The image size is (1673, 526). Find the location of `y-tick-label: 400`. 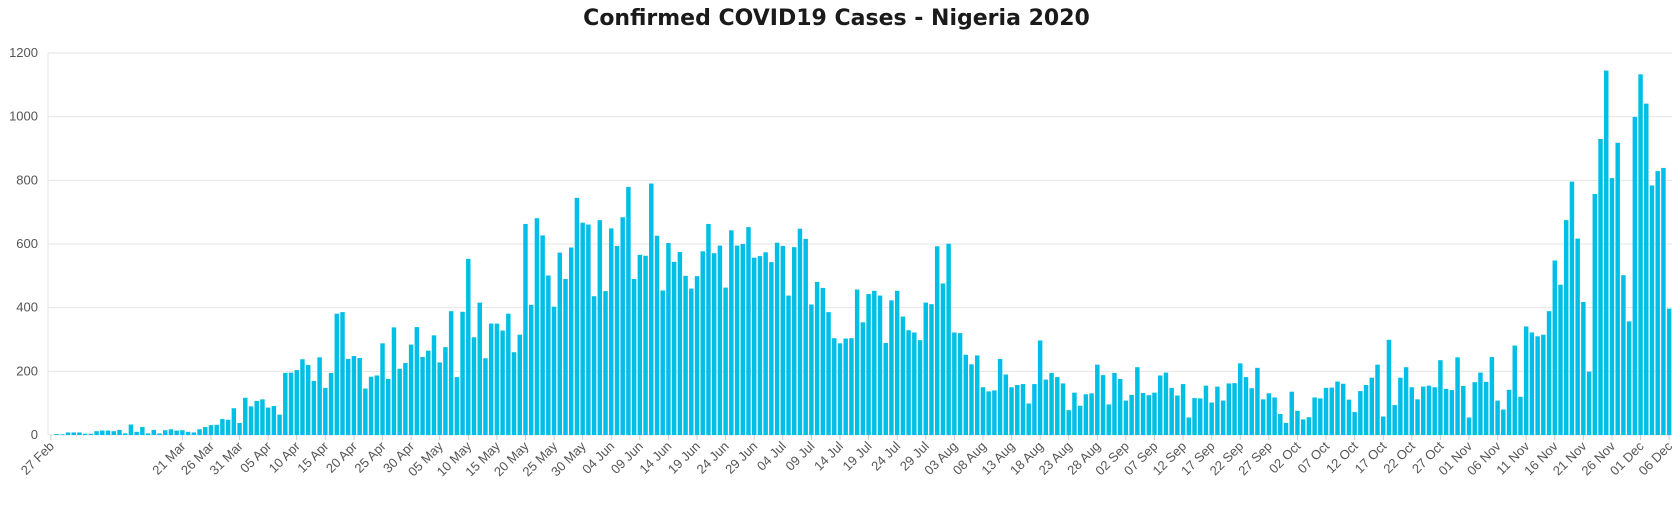

y-tick-label: 400 is located at coordinates (27, 307).